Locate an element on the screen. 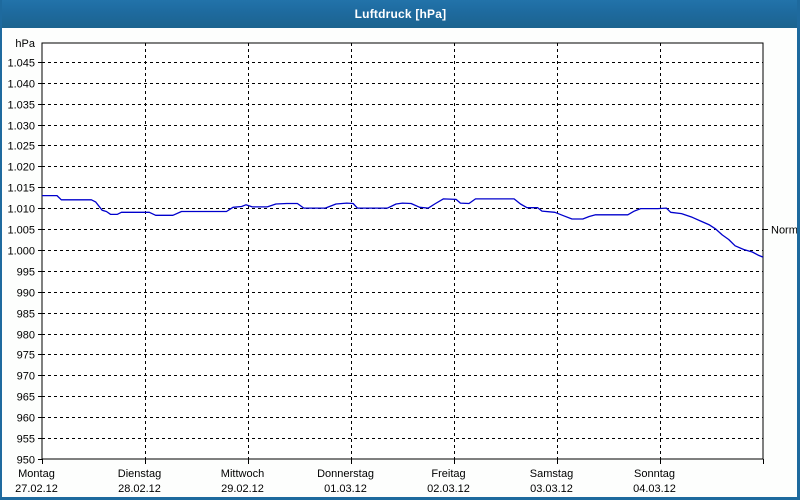  x-day-label: Freitag is located at coordinates (448, 474).